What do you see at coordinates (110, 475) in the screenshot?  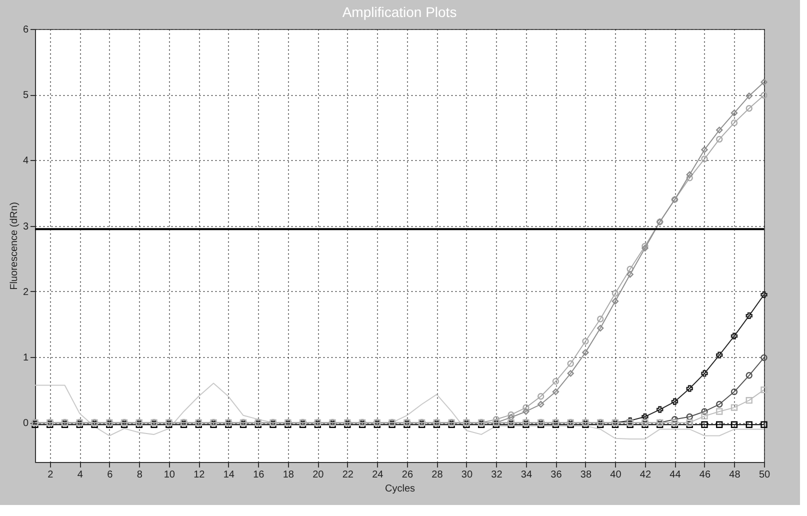 I see `x-tick-label: 6` at bounding box center [110, 475].